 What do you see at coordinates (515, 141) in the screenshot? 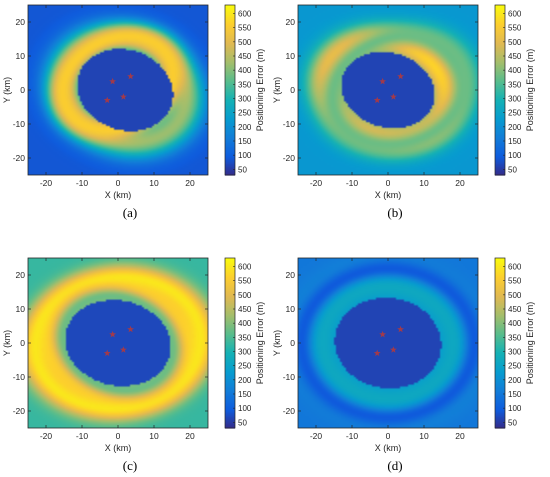
I see `colorbar-tick-label: 150` at bounding box center [515, 141].